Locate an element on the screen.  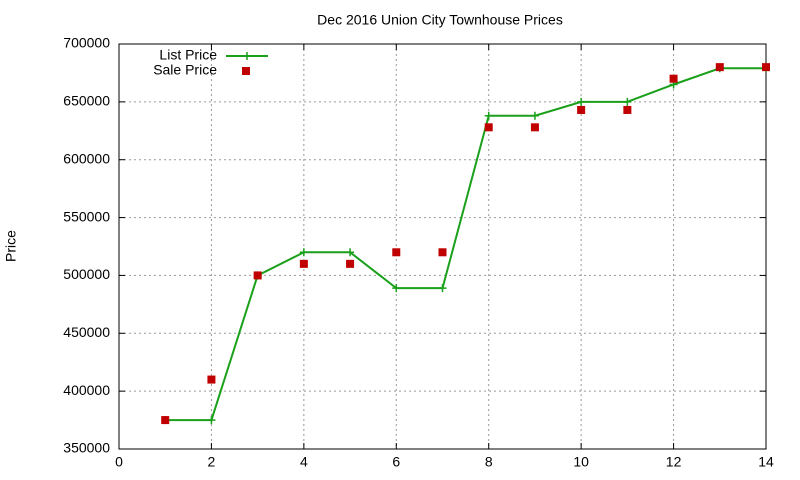
x-tick-label: 12 is located at coordinates (674, 462).